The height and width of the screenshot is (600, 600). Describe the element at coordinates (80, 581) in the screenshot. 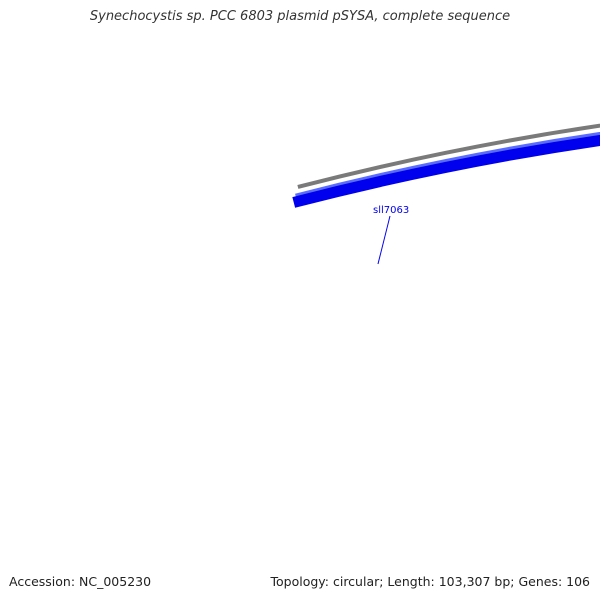

I see `accession-label: Accession: NC_005230` at that location.